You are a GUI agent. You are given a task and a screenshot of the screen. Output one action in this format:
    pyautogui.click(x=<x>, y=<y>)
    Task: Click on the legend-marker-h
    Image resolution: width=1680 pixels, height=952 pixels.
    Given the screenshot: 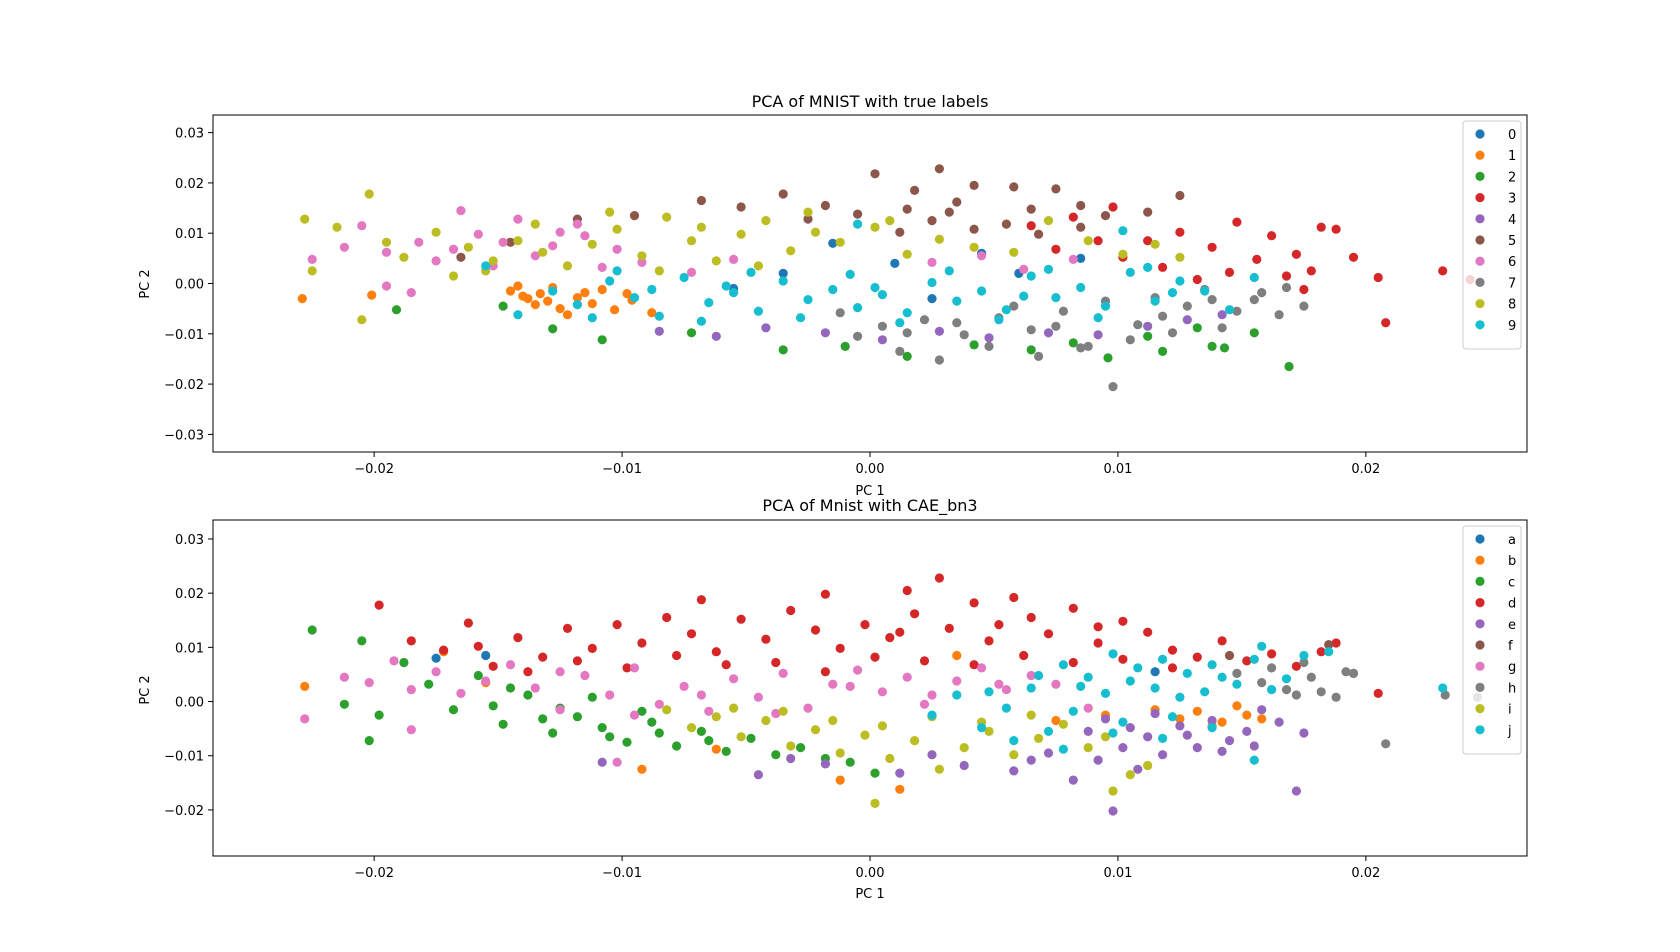 What is the action you would take?
    pyautogui.click(x=1480, y=687)
    